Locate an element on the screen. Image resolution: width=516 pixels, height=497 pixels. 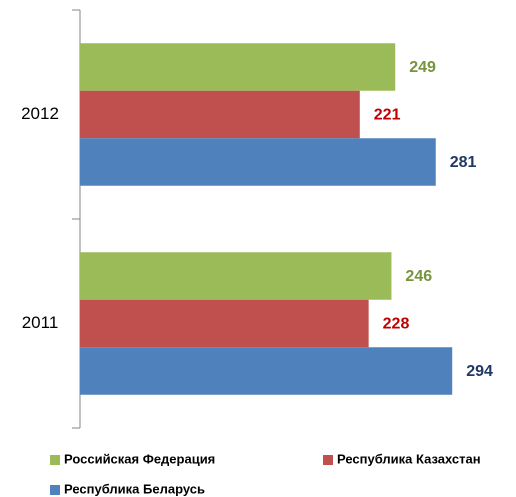
data-label: 221 is located at coordinates (387, 115).